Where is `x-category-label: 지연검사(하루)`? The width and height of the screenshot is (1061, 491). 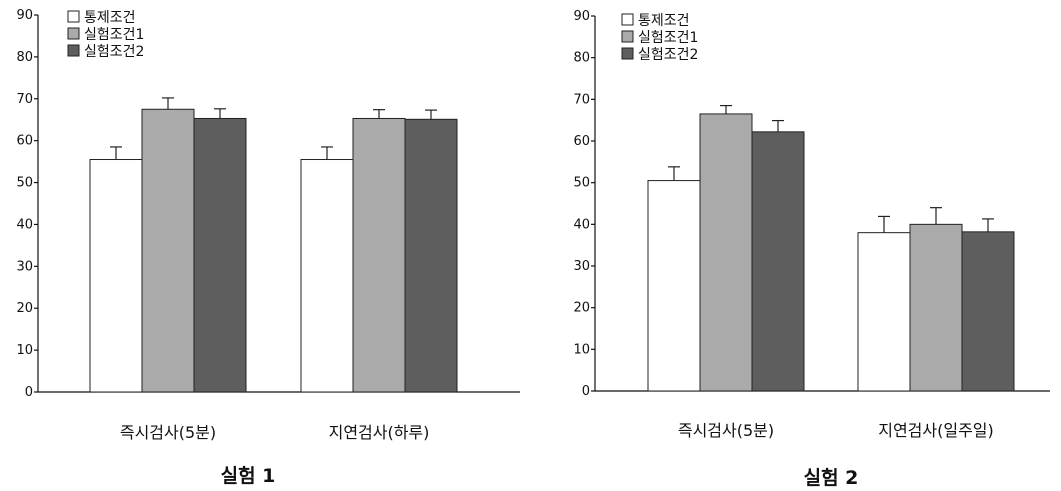
x-category-label: 지연검사(하루) is located at coordinates (379, 432).